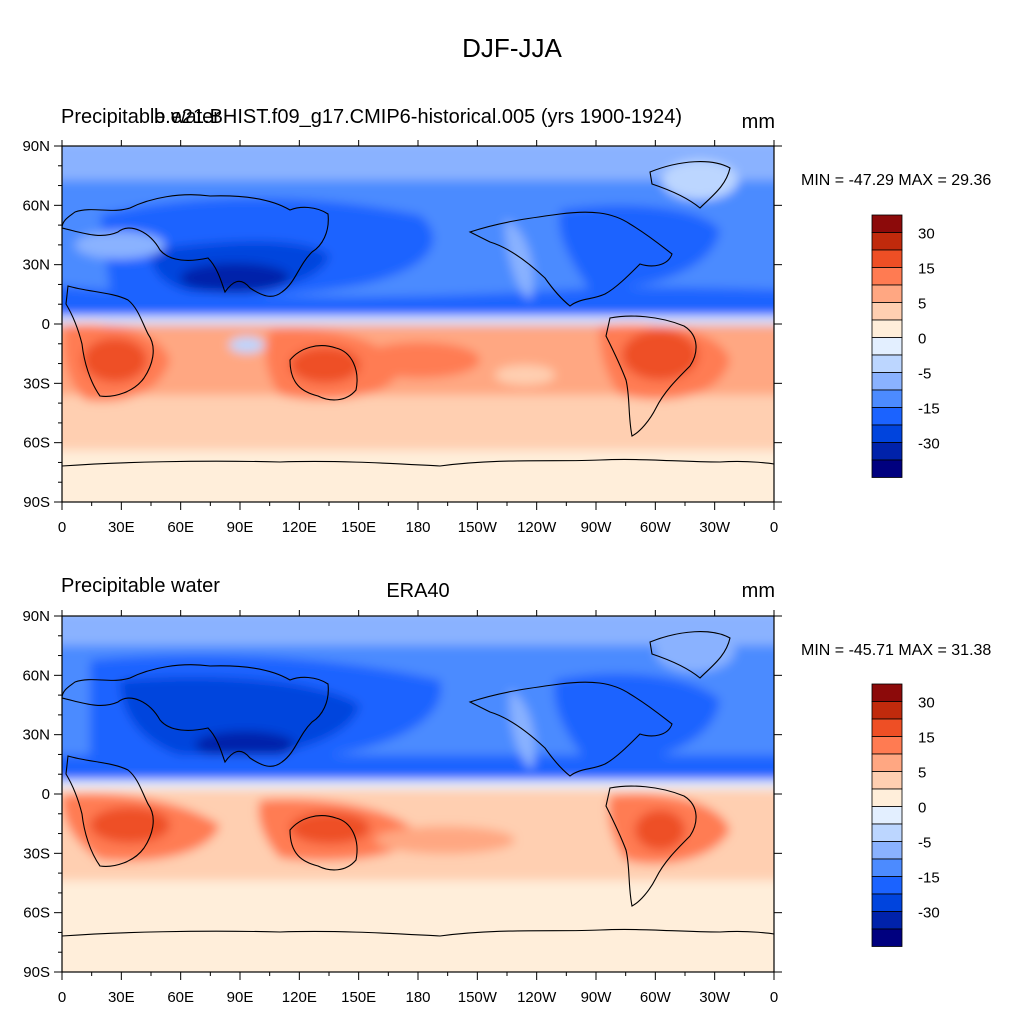 The height and width of the screenshot is (1024, 1024). What do you see at coordinates (651, 376) in the screenshot?
I see `coast-south-america` at bounding box center [651, 376].